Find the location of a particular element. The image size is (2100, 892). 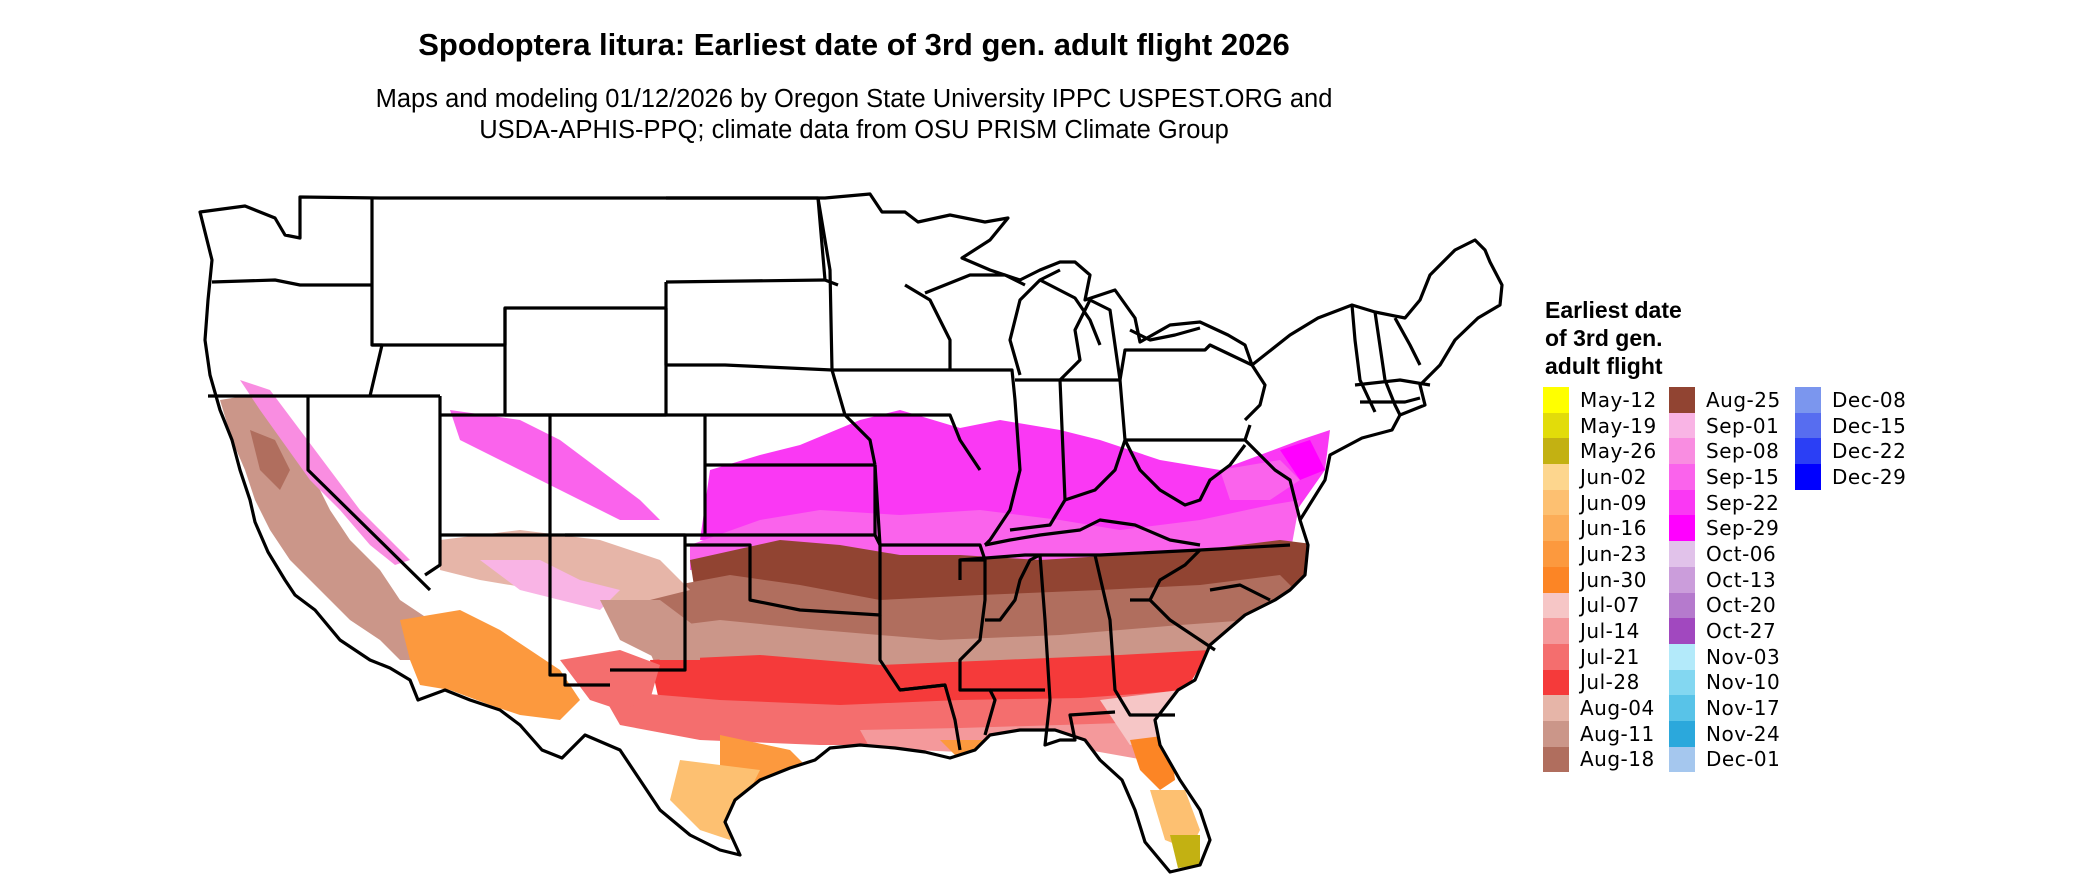

legend-item: Jun-16 is located at coordinates (1600, 528).